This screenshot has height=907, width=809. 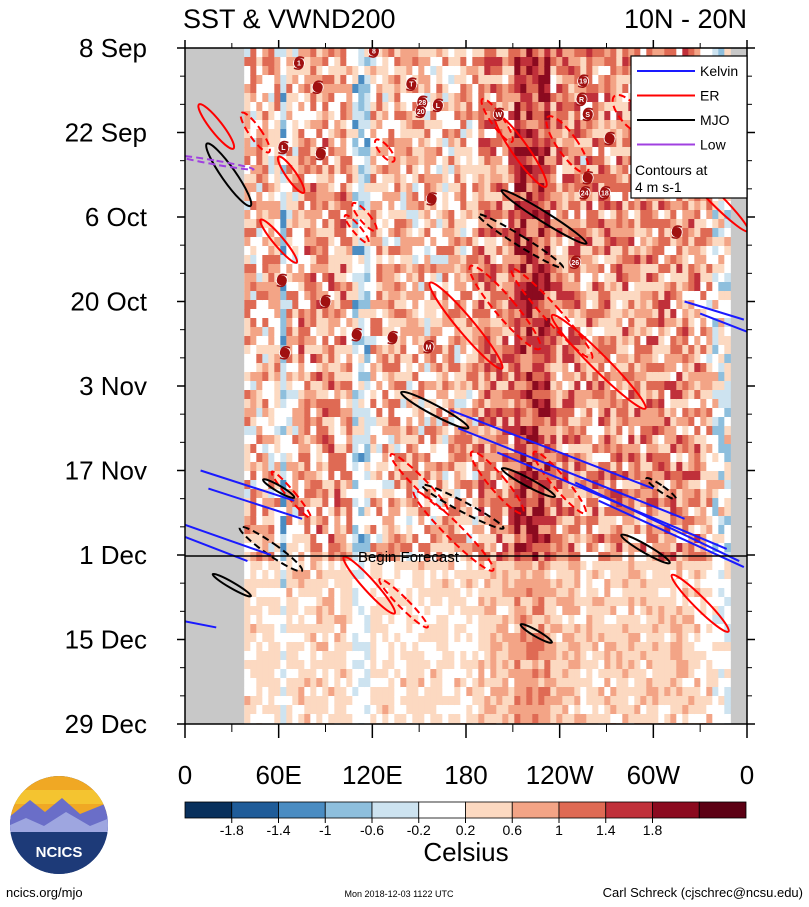 I want to click on legend-label: Kelvin, so click(x=719, y=71).